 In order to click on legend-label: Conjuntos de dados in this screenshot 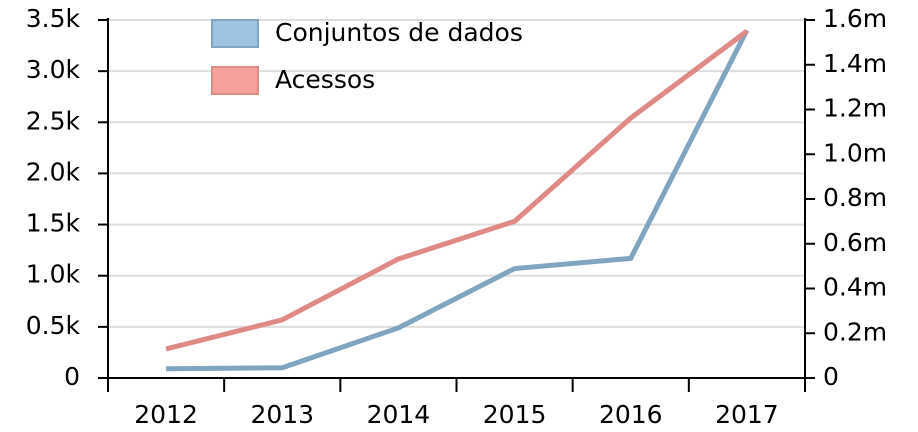, I will do `click(399, 32)`.